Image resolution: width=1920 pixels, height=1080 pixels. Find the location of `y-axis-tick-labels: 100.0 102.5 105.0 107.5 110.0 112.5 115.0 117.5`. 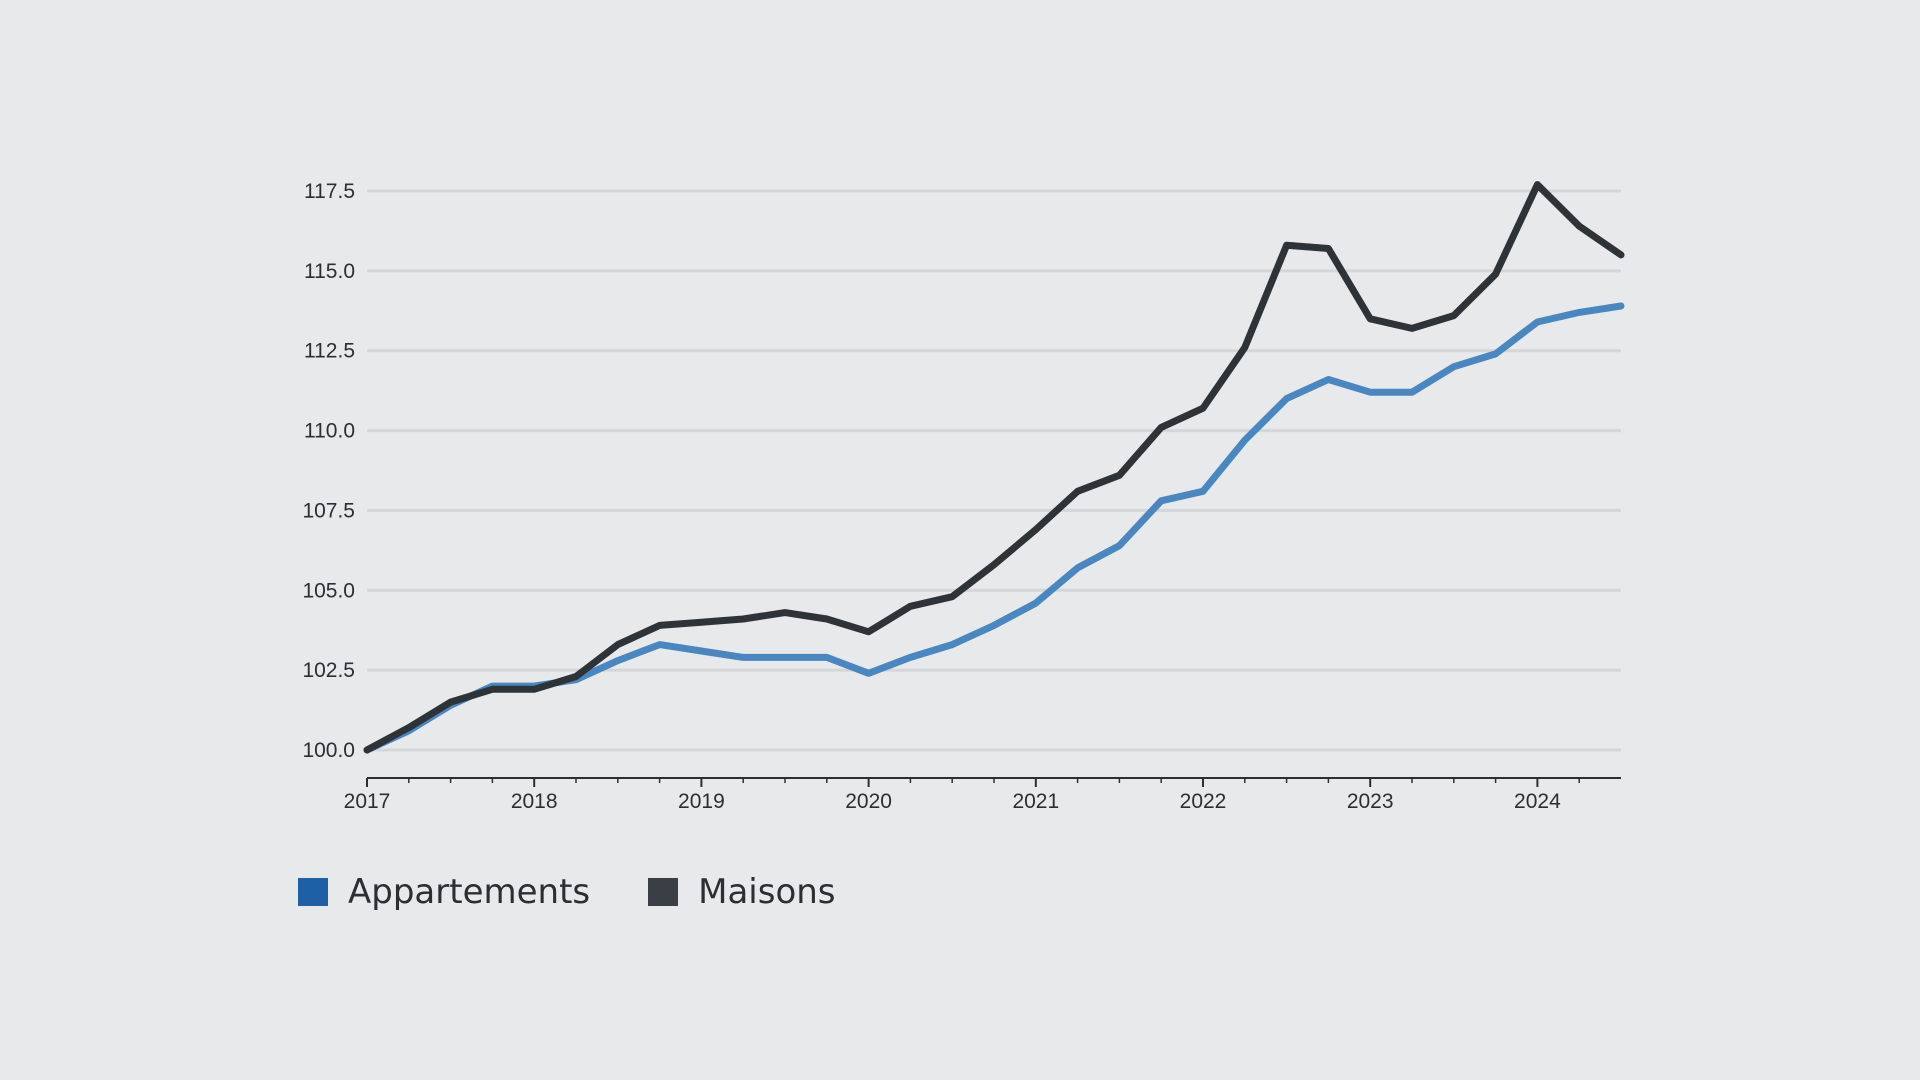

y-axis-tick-labels: 100.0 102.5 105.0 107.5 110.0 112.5 115.0 117.5 is located at coordinates (328, 471).